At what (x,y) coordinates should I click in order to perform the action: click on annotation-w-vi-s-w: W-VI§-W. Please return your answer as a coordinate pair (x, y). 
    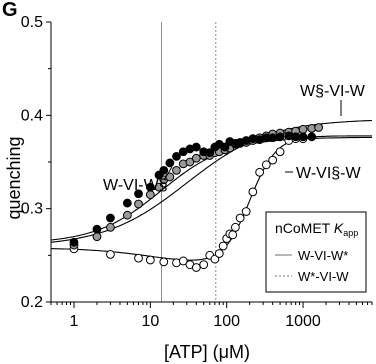
    Looking at the image, I should click on (323, 173).